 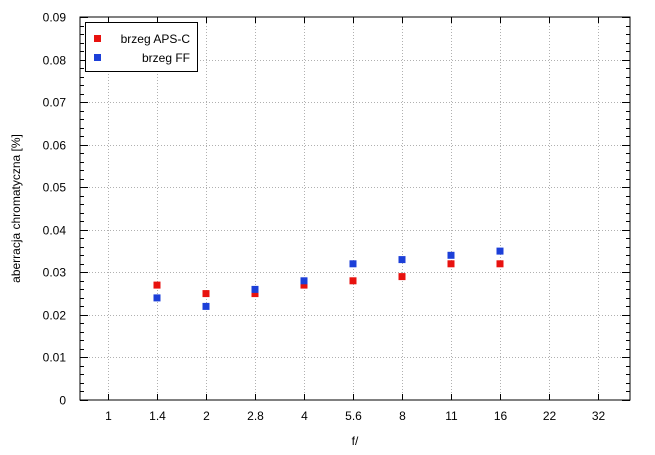 I want to click on y-tick-label: 0.09, so click(x=55, y=18).